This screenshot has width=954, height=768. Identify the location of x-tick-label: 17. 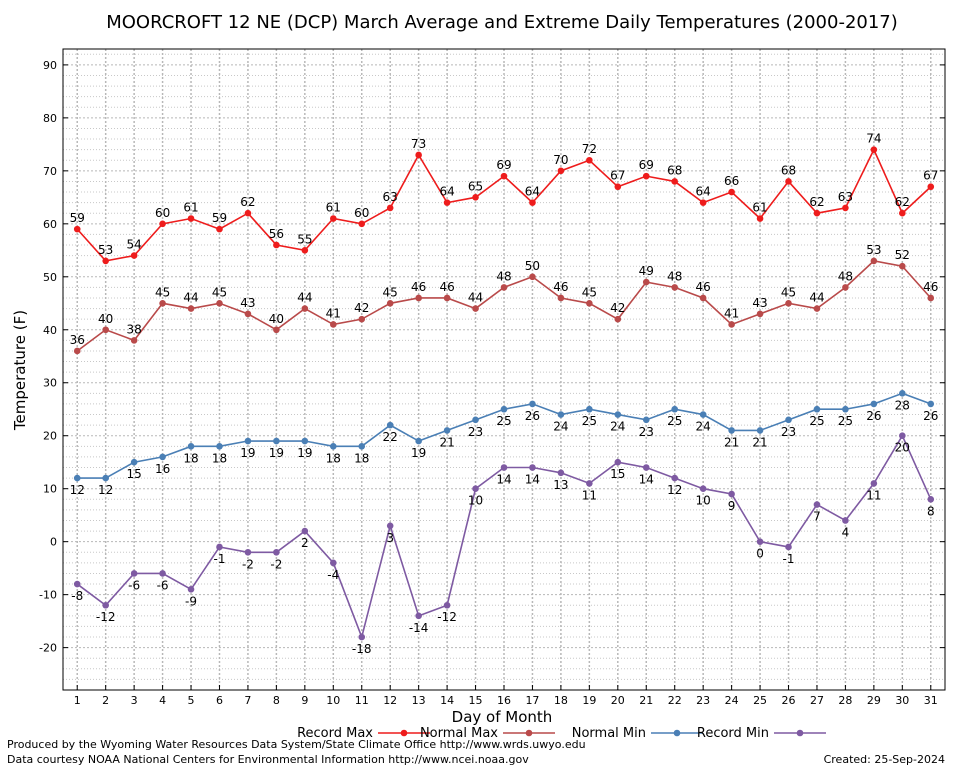
(532, 700).